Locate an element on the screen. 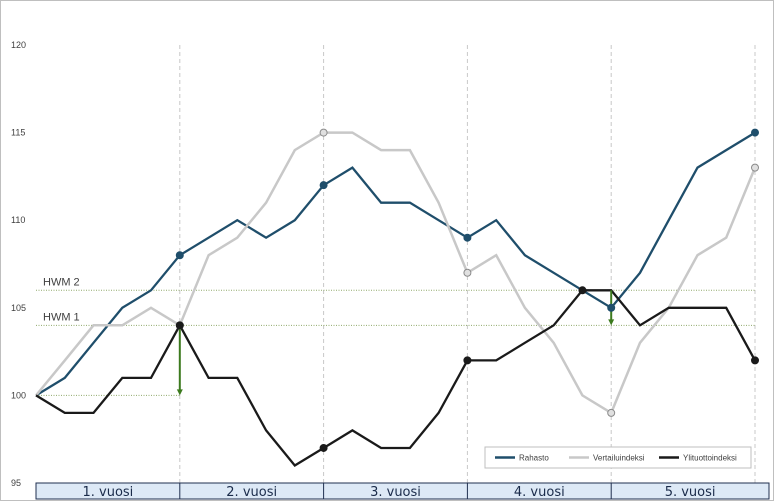 This screenshot has height=504, width=774. drawdown-arrows is located at coordinates (395, 343).